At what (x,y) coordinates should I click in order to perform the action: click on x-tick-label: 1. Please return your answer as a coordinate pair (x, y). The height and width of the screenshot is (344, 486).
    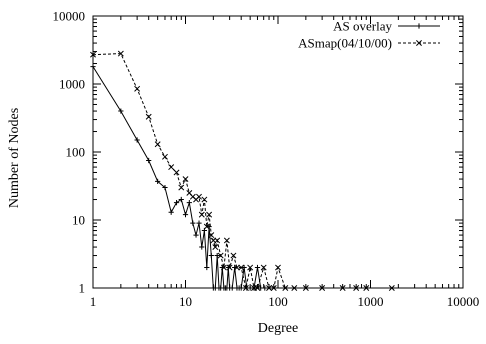
    Looking at the image, I should click on (93, 301).